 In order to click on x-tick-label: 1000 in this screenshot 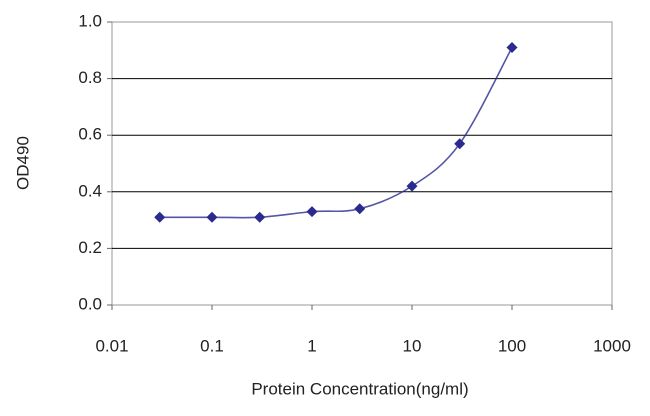, I will do `click(612, 345)`.